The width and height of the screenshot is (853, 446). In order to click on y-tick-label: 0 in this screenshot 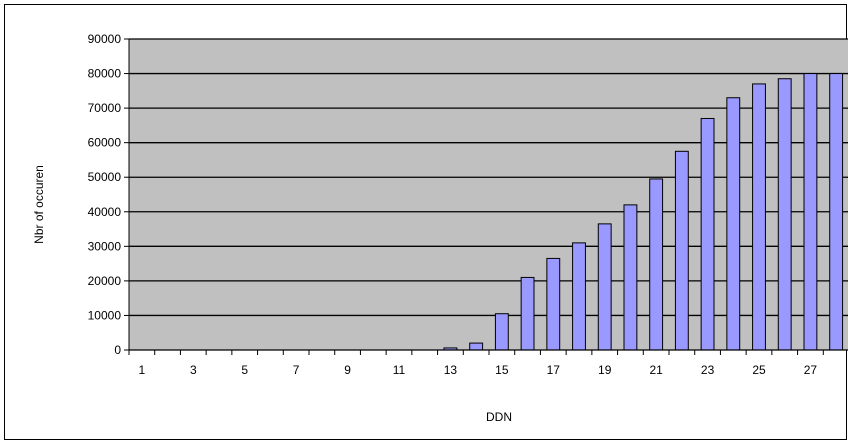, I will do `click(117, 350)`.